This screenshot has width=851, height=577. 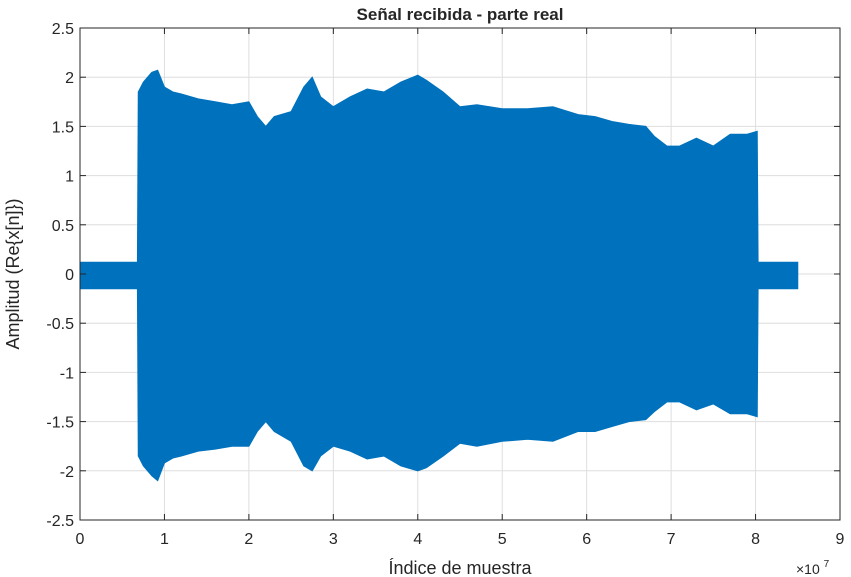 What do you see at coordinates (460, 14) in the screenshot?
I see `chart-title: Señal recibida - parte real` at bounding box center [460, 14].